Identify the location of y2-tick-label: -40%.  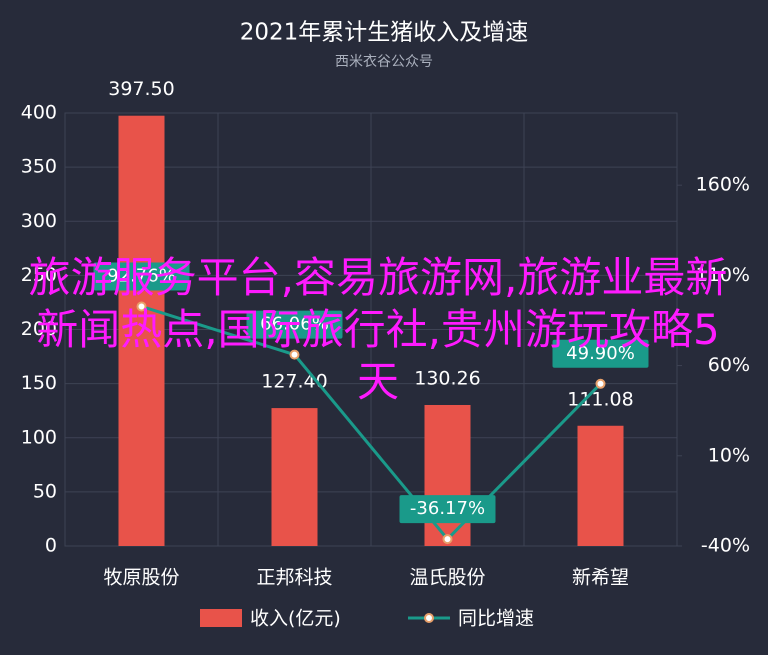
(725, 546).